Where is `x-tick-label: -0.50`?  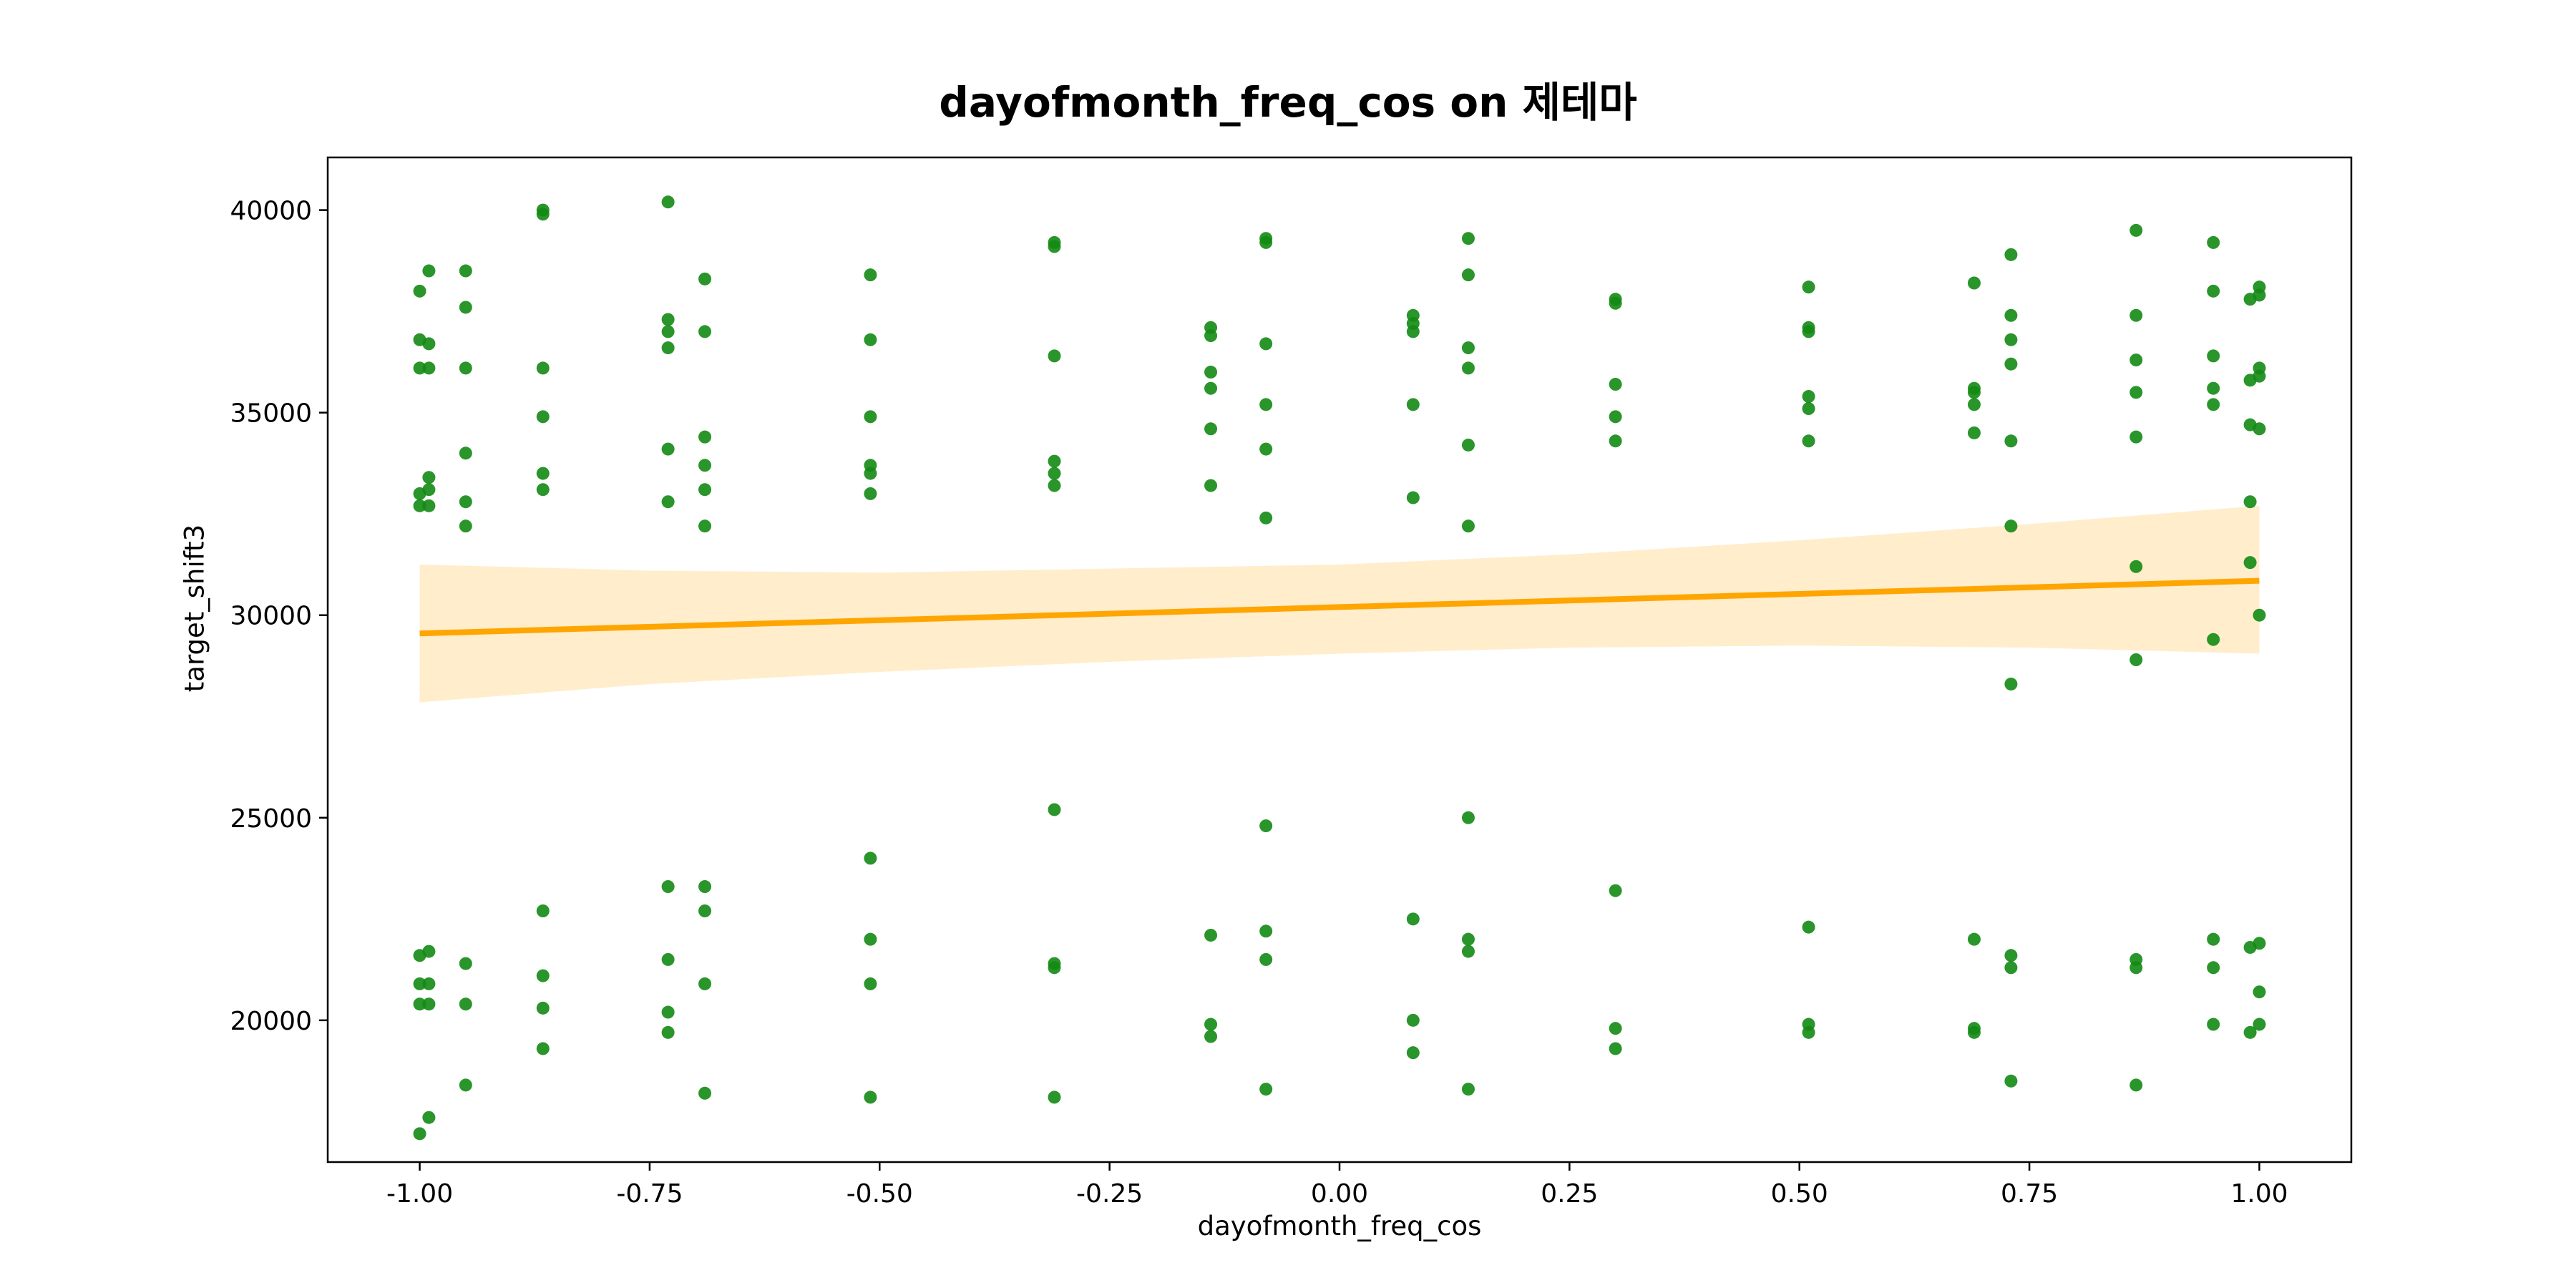 x-tick-label: -0.50 is located at coordinates (880, 1194).